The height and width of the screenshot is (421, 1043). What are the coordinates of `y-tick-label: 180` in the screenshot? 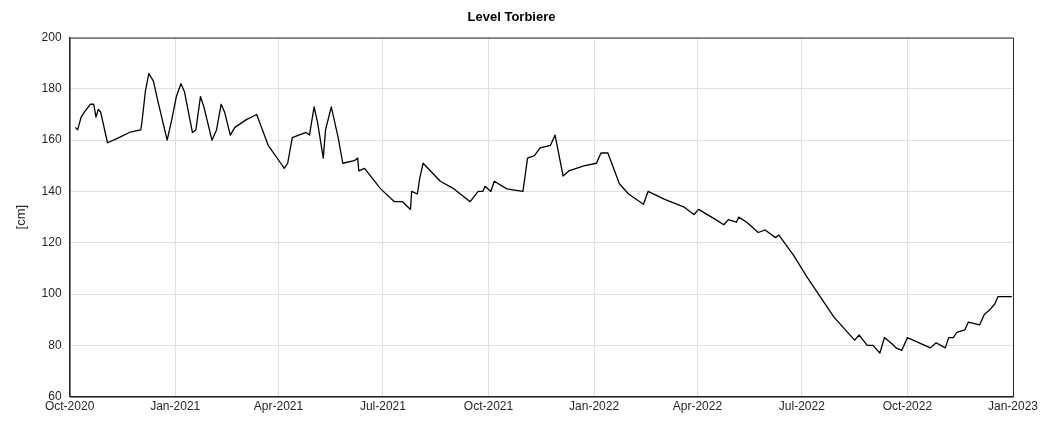 It's located at (51, 88).